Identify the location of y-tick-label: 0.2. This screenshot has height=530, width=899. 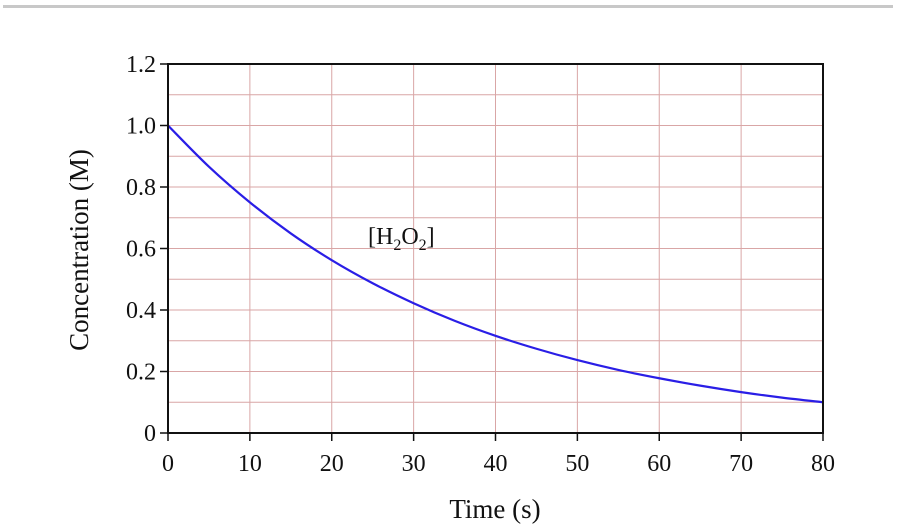
(141, 373).